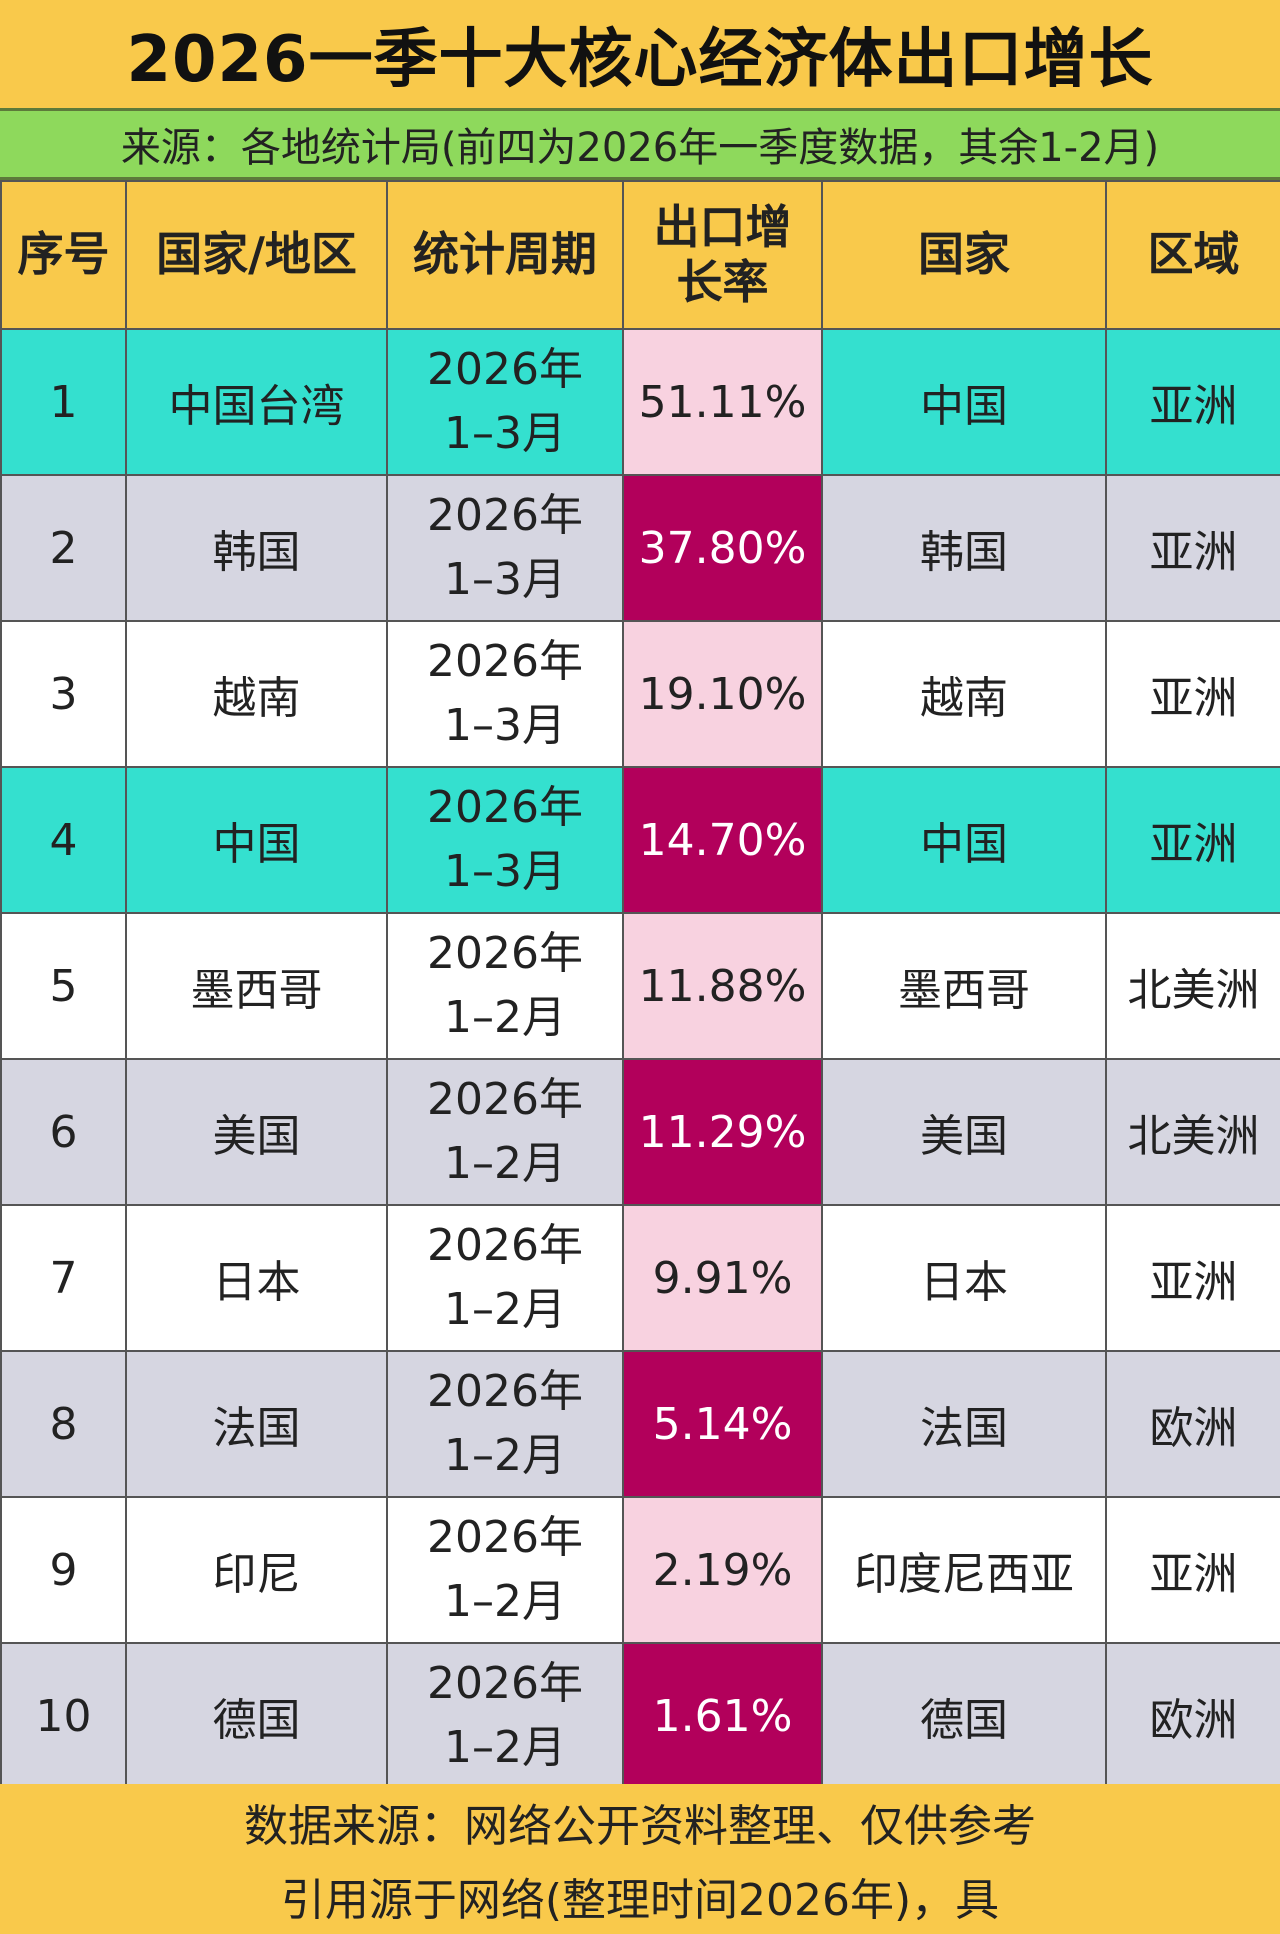 The height and width of the screenshot is (1934, 1280). I want to click on header-index: 序号, so click(63, 255).